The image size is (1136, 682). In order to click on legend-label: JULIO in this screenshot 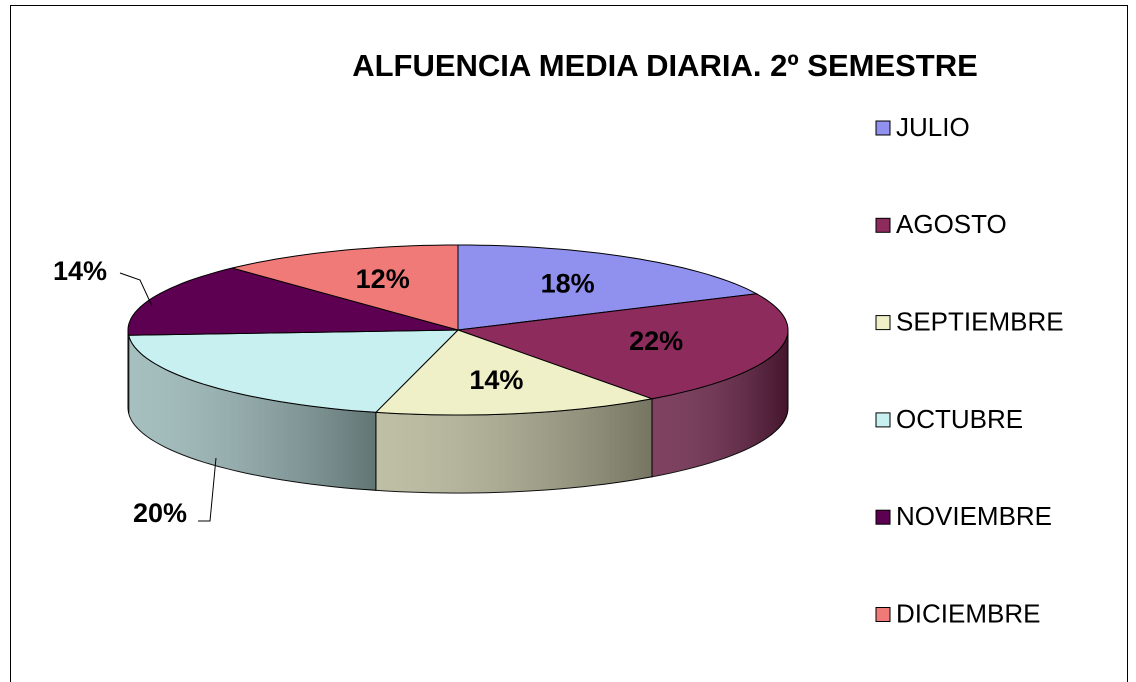, I will do `click(933, 127)`.